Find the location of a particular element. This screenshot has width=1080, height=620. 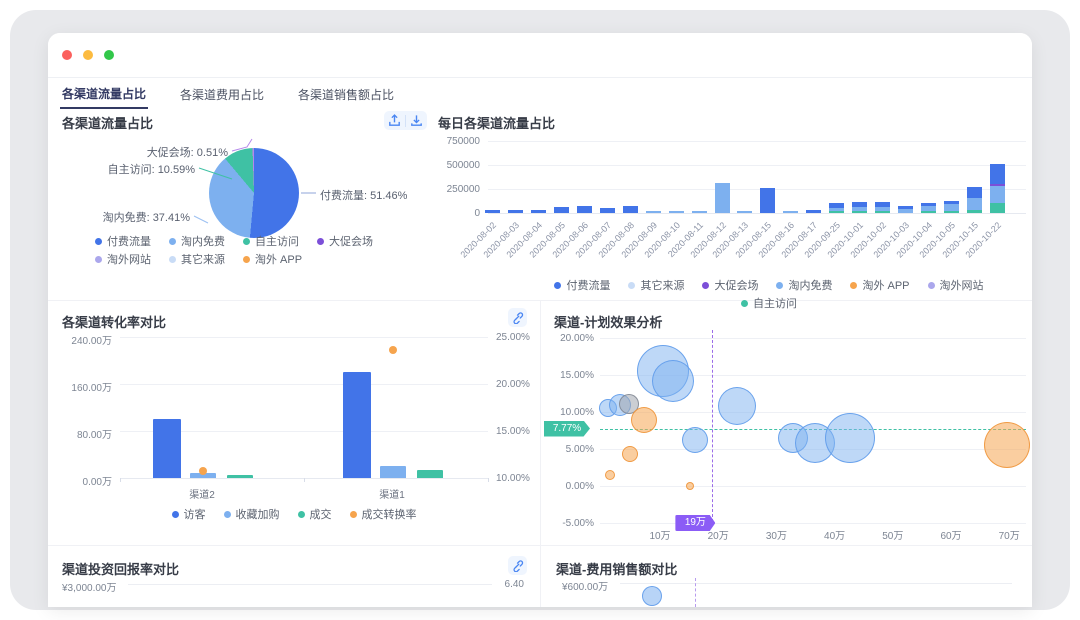

app-legend-dot is located at coordinates (353, 514).